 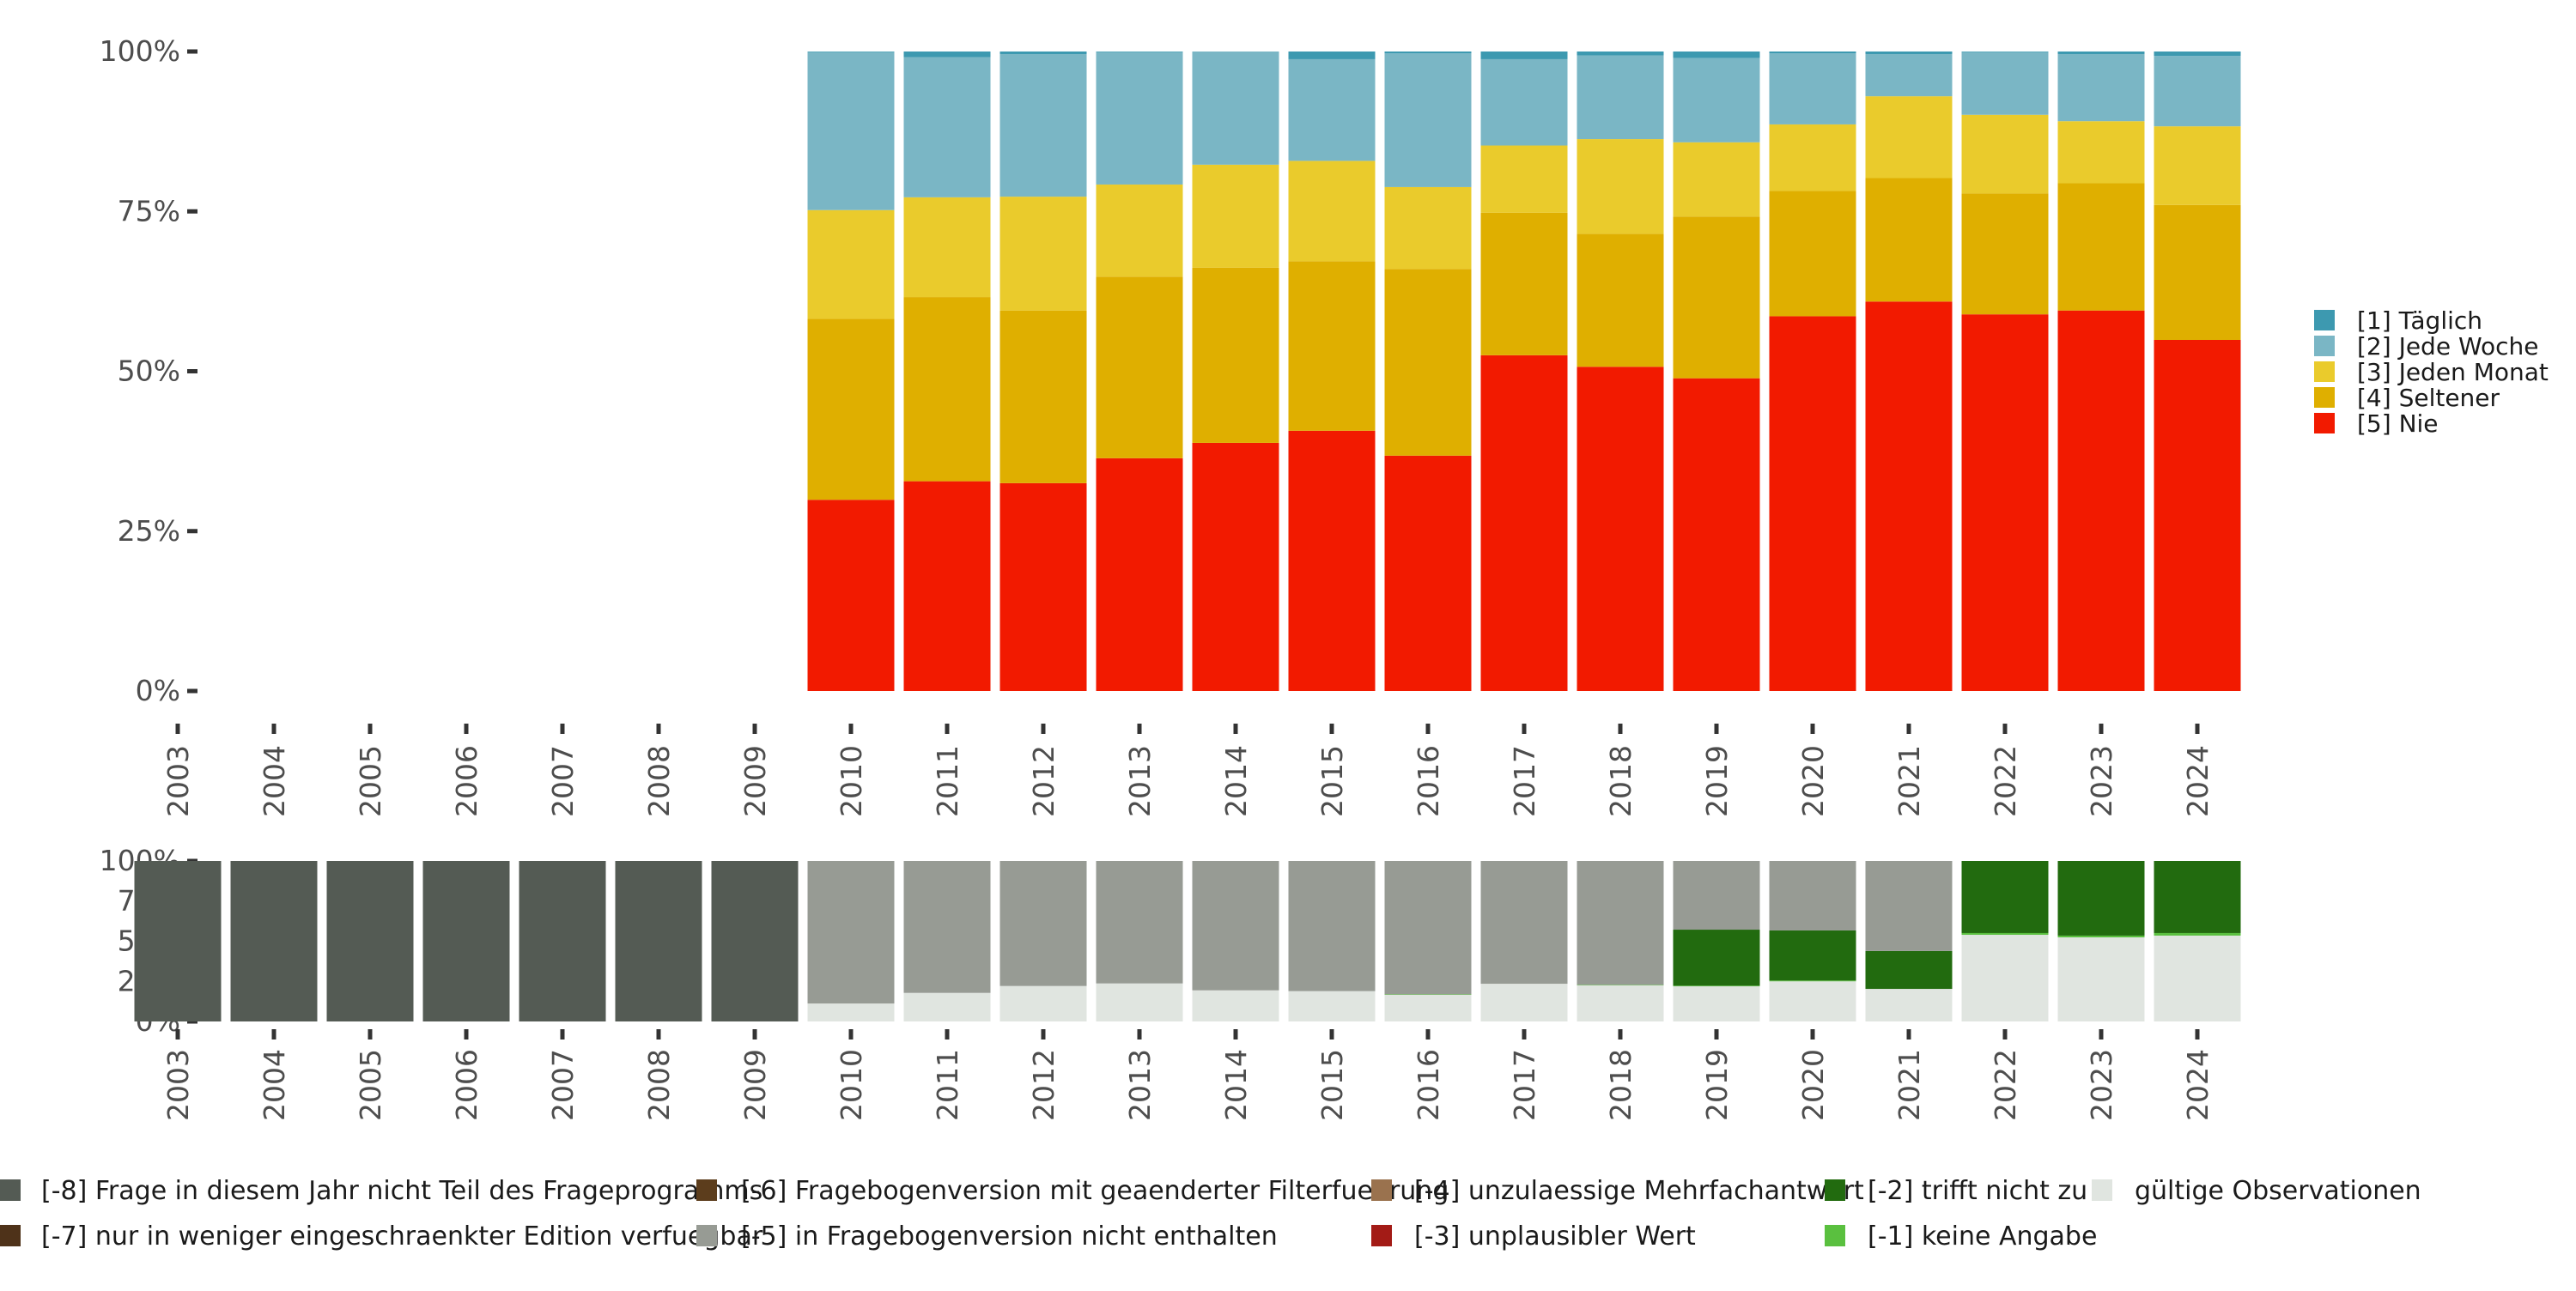 What do you see at coordinates (2005, 154) in the screenshot?
I see `bar-segment-2022-3-jeden-monat` at bounding box center [2005, 154].